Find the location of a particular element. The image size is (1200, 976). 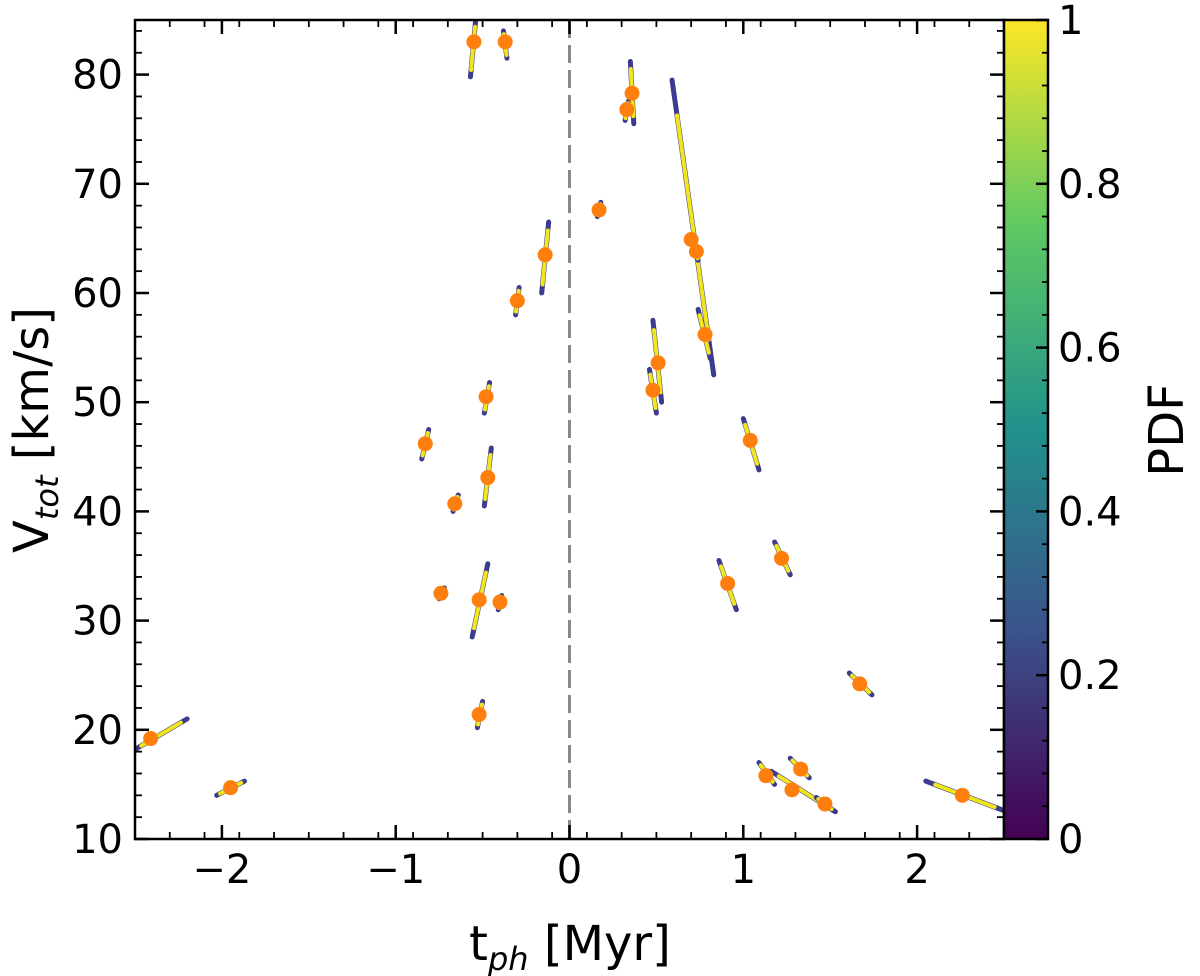

x-tick-label: 1 is located at coordinates (743, 870).